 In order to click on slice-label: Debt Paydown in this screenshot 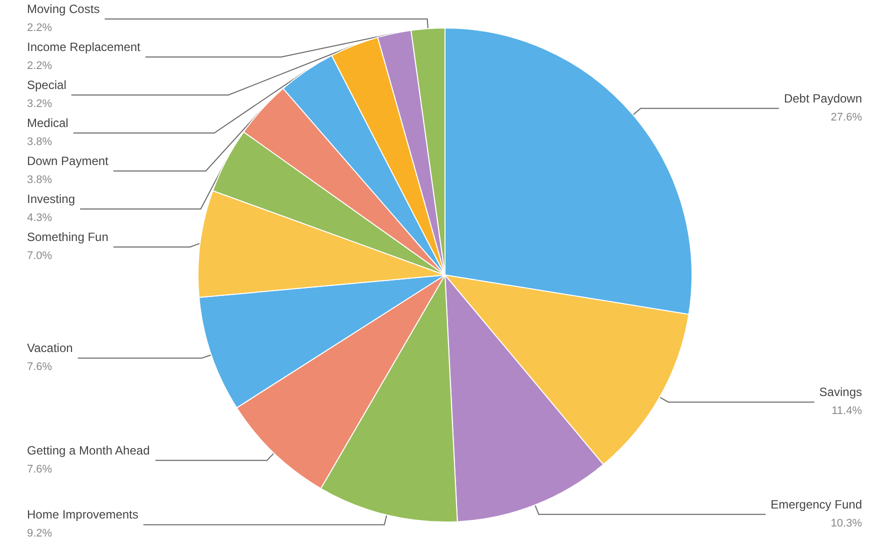, I will do `click(823, 98)`.